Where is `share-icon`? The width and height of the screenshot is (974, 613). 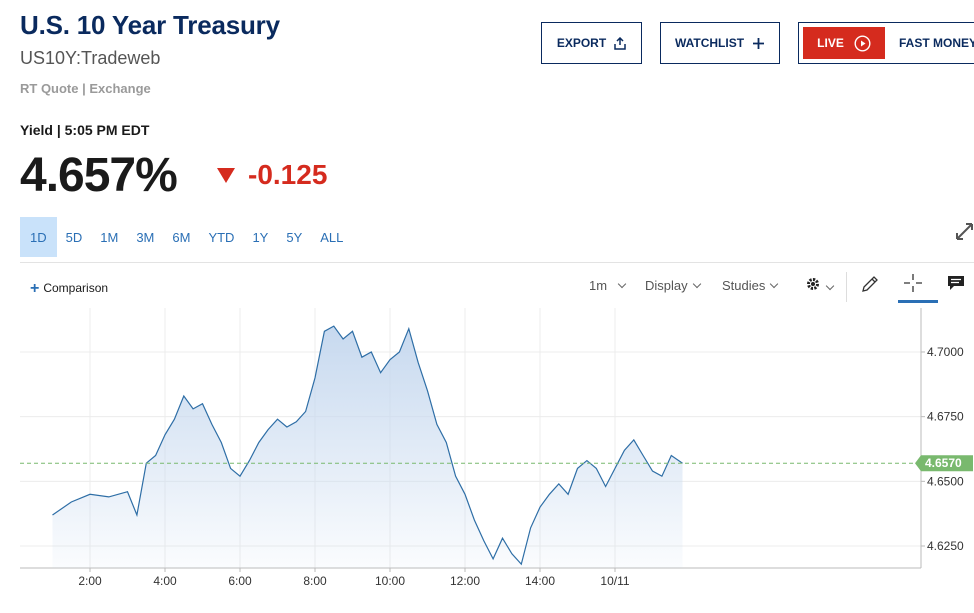 share-icon is located at coordinates (620, 43).